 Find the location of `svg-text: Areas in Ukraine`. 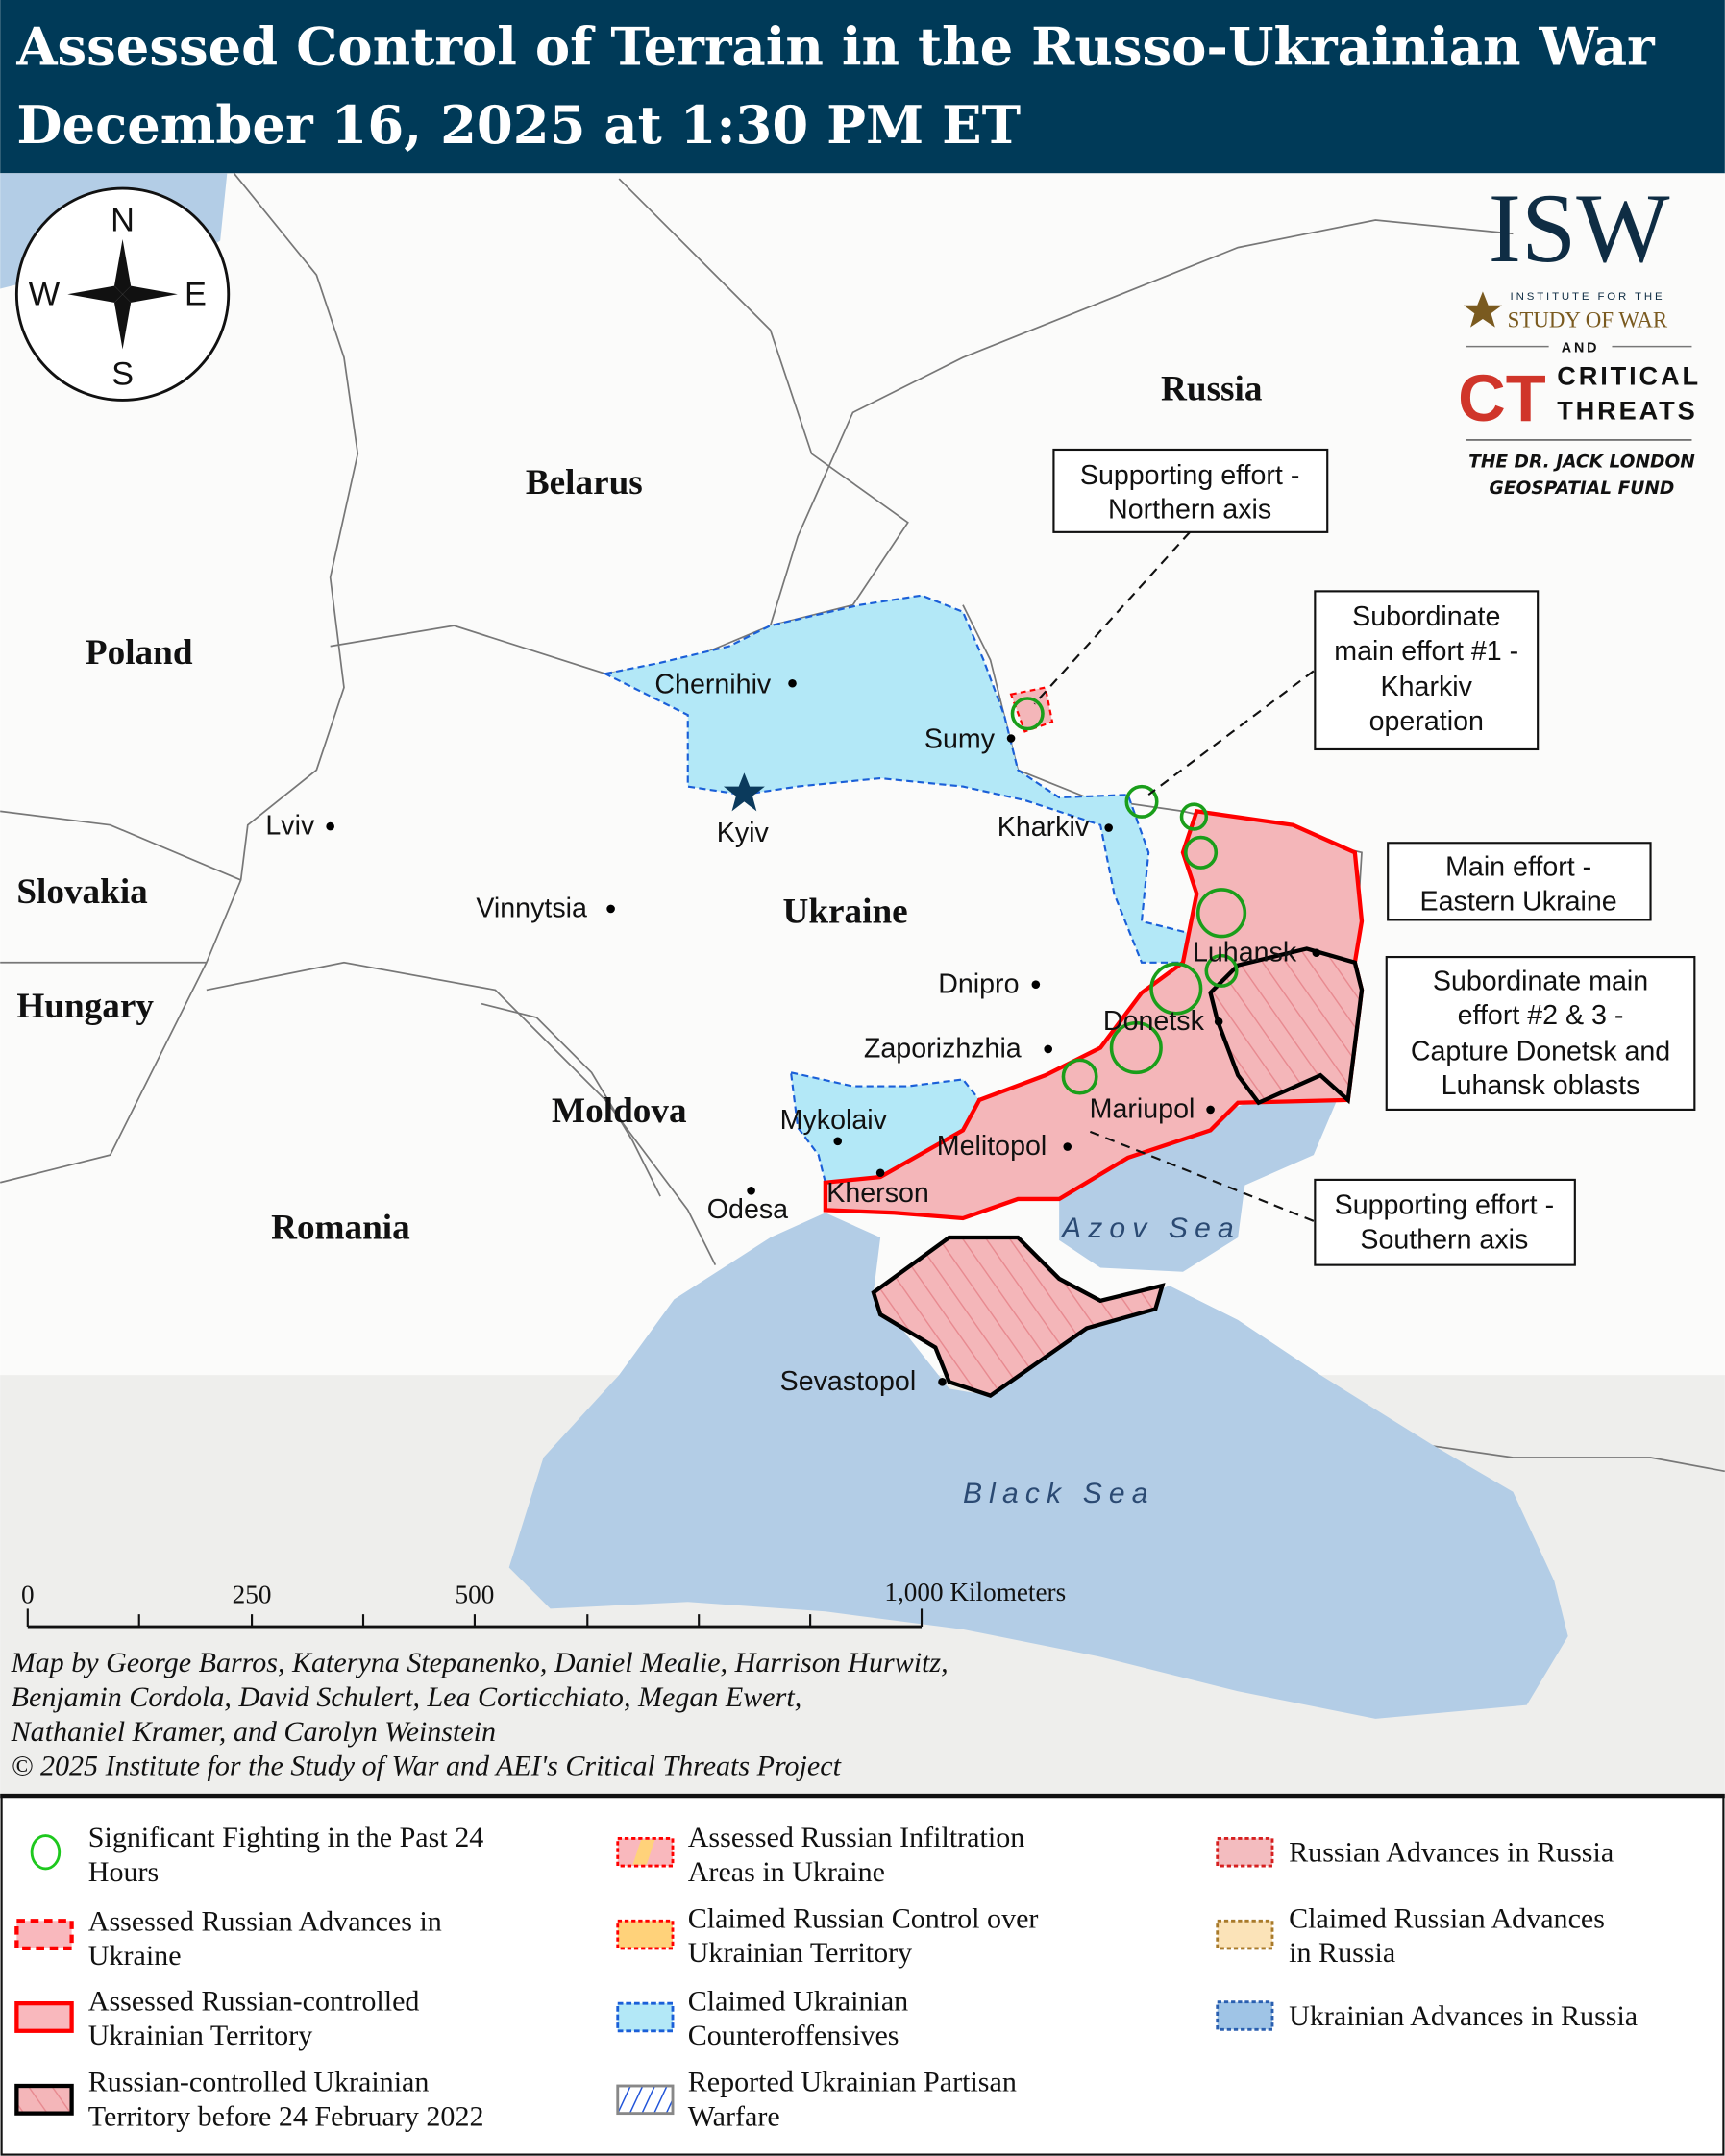

svg-text: Areas in Ukraine is located at coordinates (786, 1872).